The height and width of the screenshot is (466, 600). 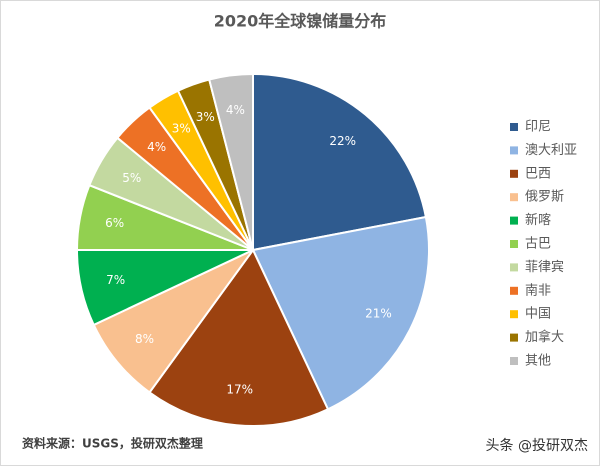 I want to click on data-label: 17%, so click(x=239, y=390).